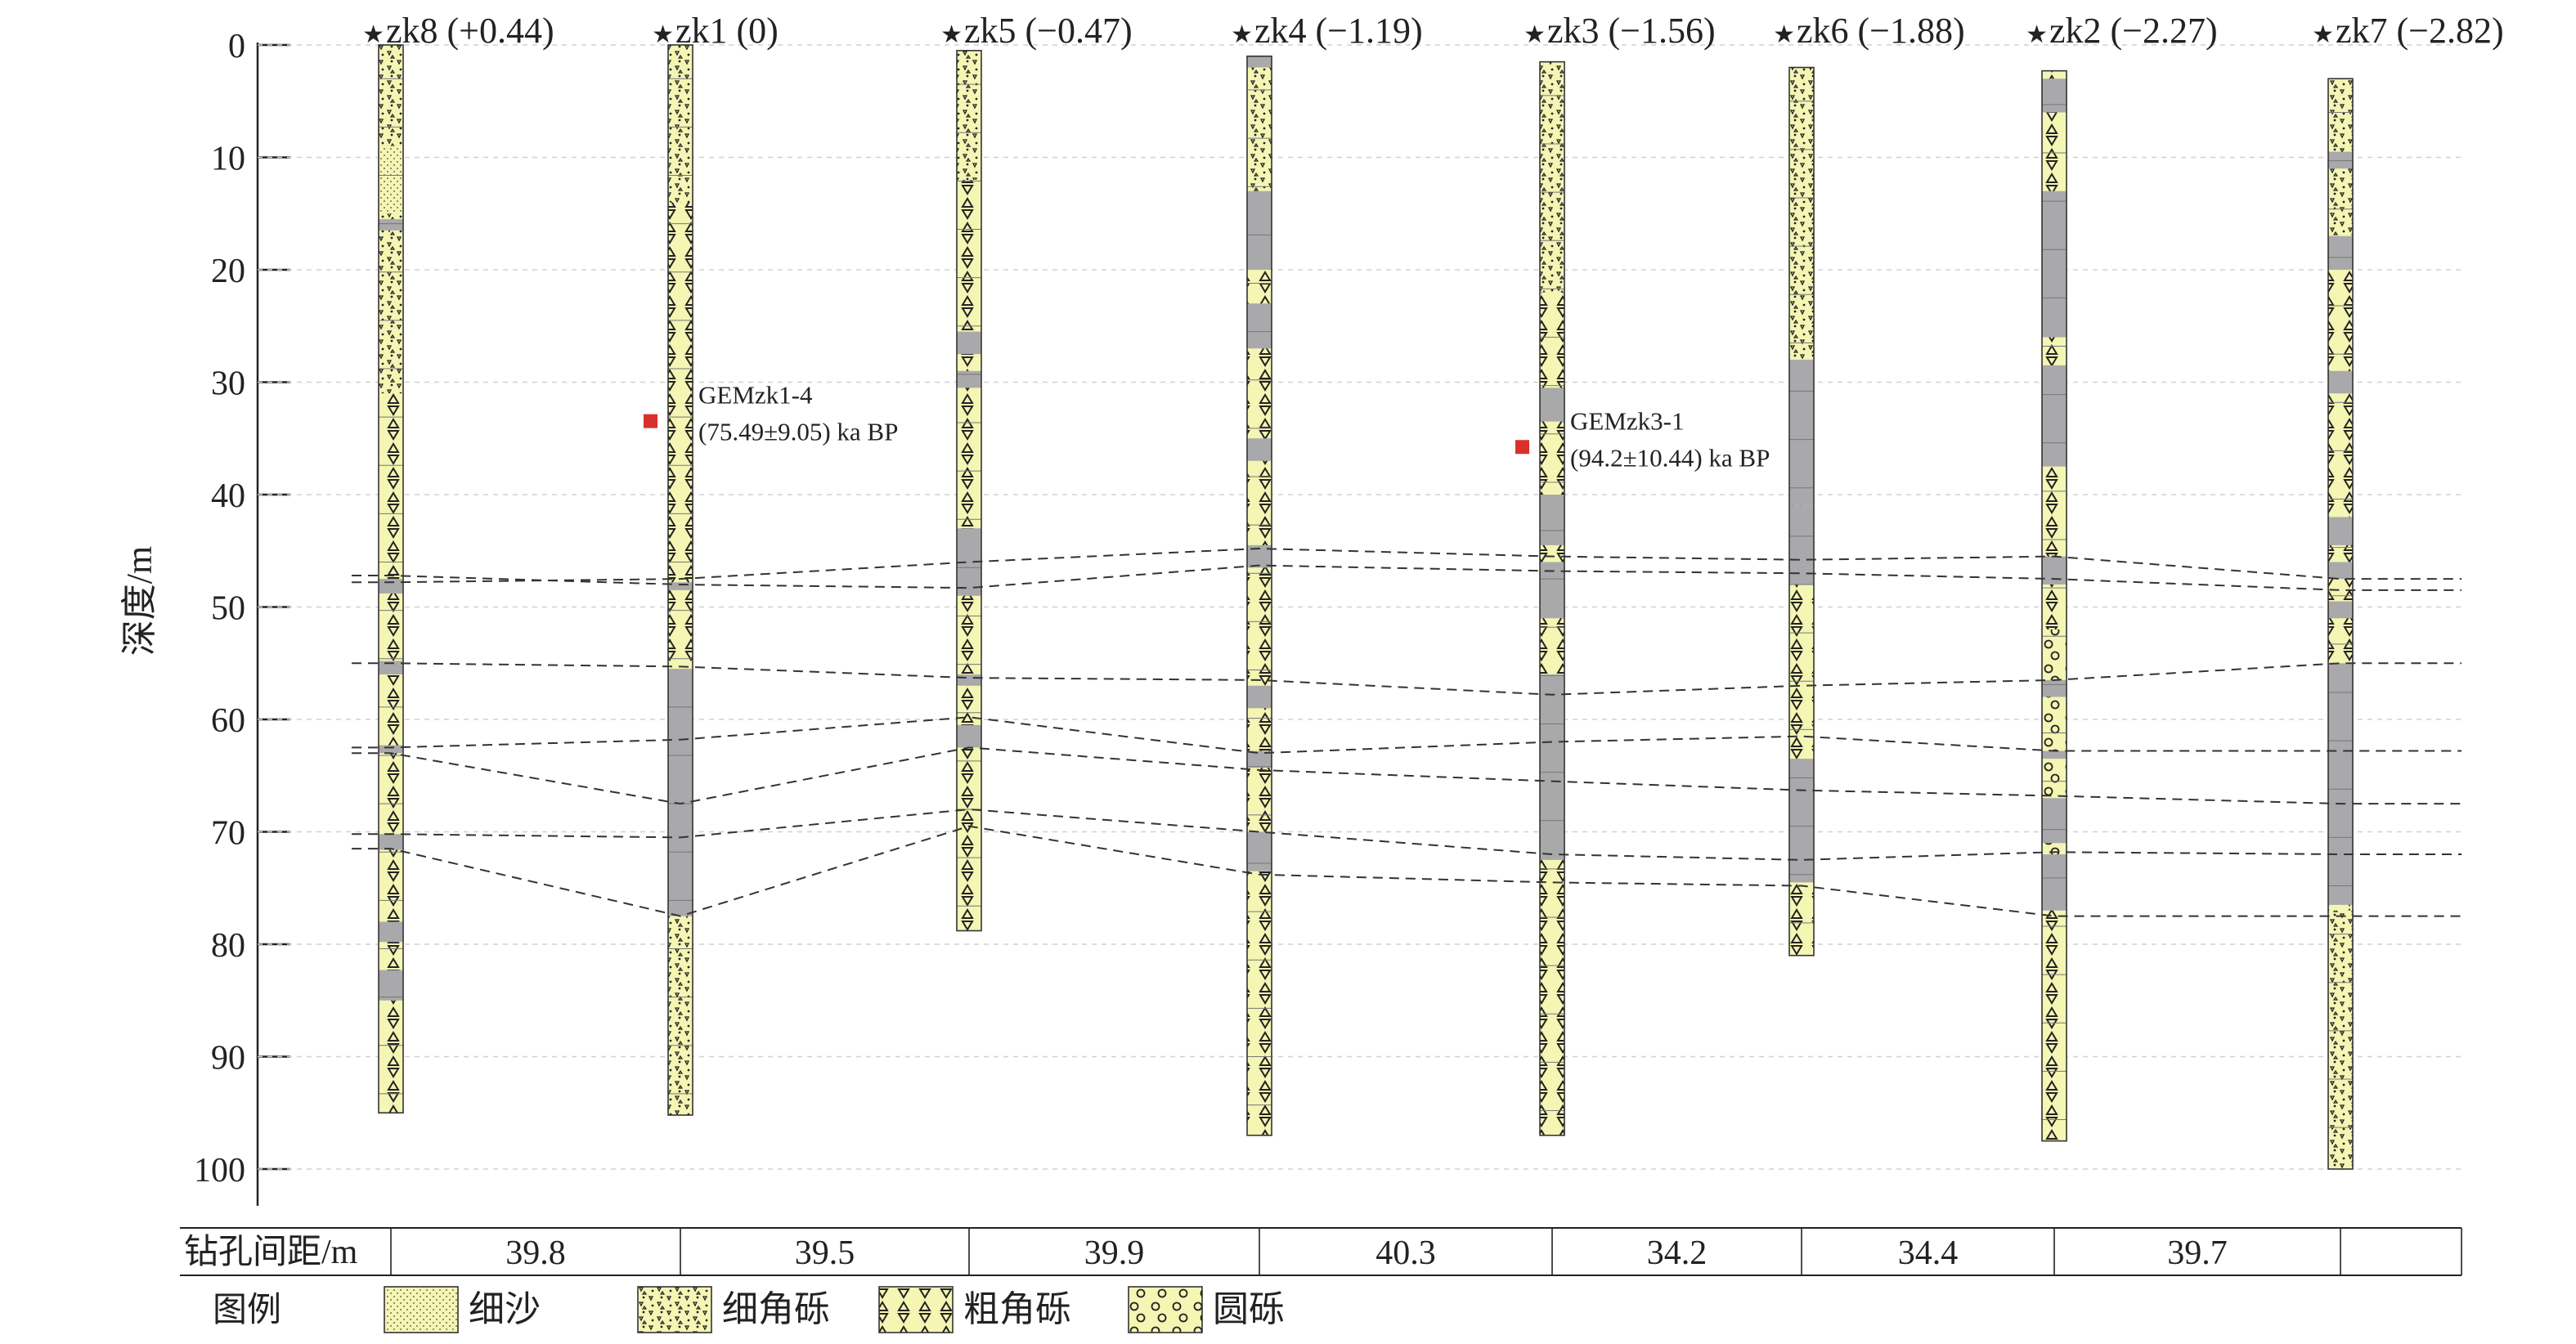 The image size is (2576, 1344). What do you see at coordinates (1249, 1309) in the screenshot?
I see `legend-label: 圆砾` at bounding box center [1249, 1309].